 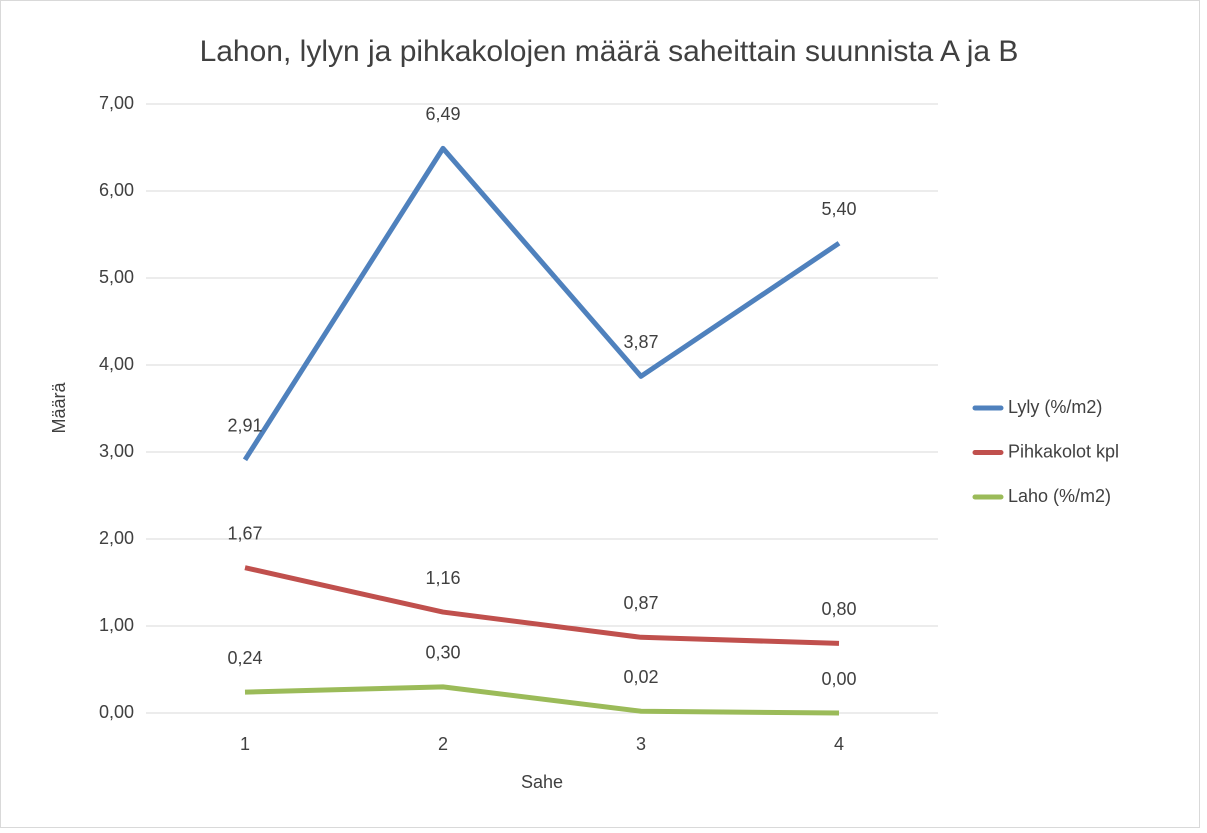 I want to click on data-label: 0,80, so click(x=838, y=609).